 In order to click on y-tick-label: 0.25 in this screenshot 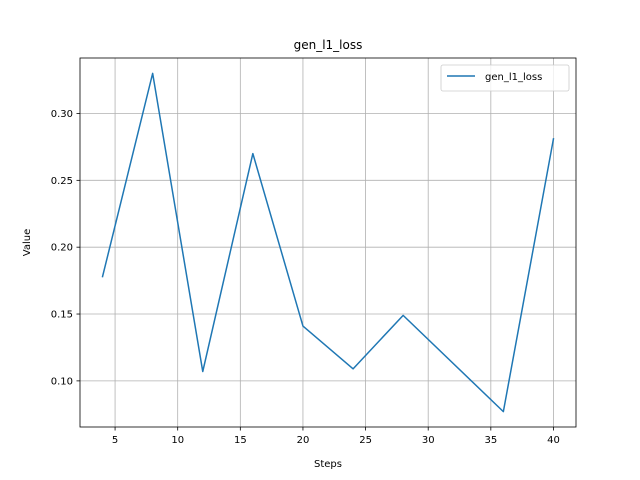, I will do `click(62, 181)`.